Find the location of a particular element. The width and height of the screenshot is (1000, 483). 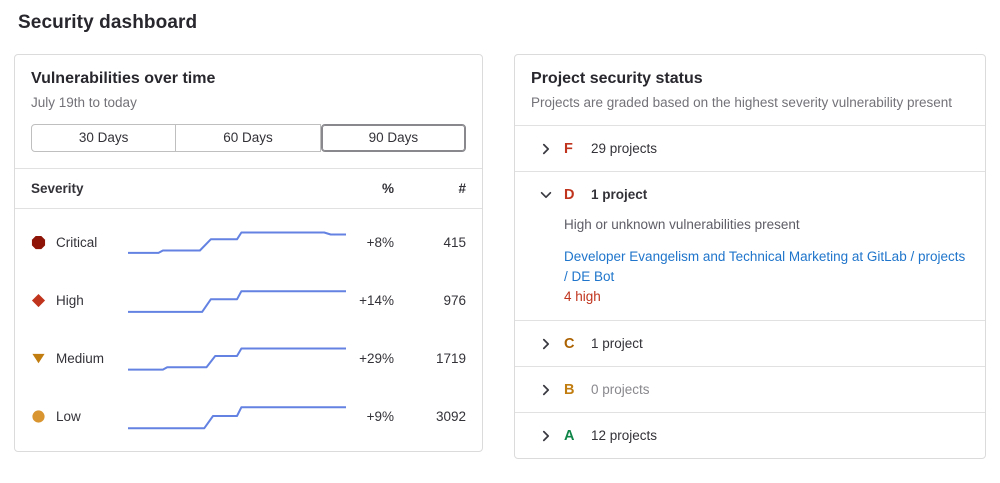

grade-row-c: C 1 project is located at coordinates (750, 343).